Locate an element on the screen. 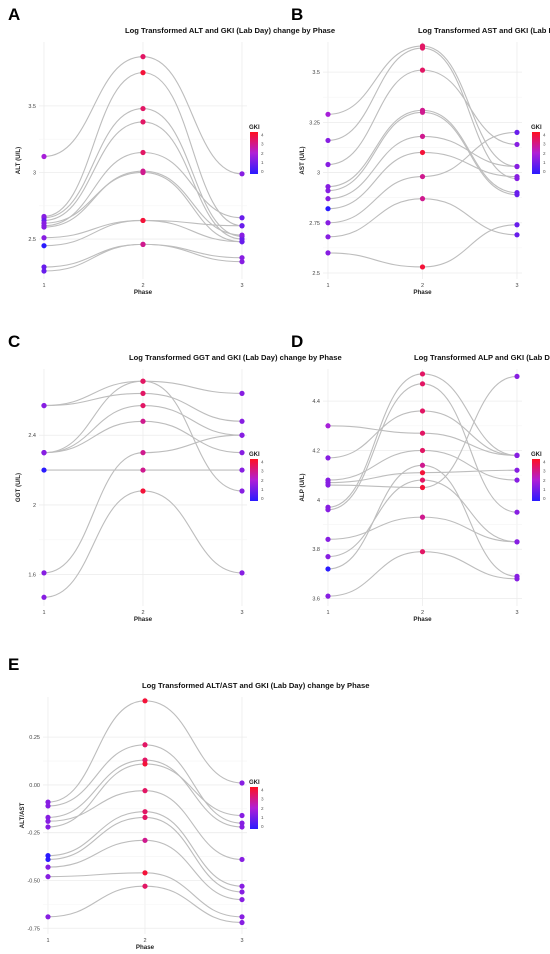  series-line is located at coordinates (422, 432).